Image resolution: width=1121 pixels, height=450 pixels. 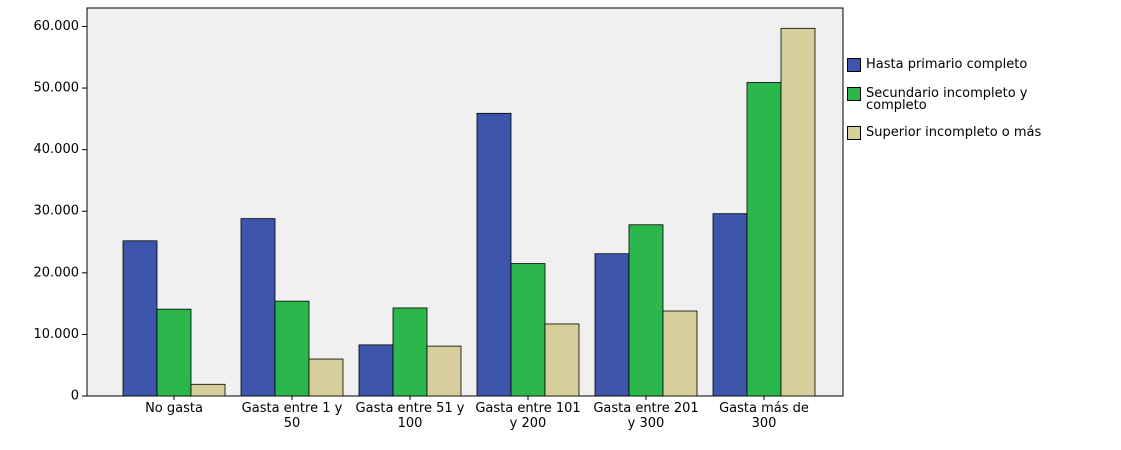 What do you see at coordinates (954, 132) in the screenshot?
I see `legend-label: Superior incompleto o más` at bounding box center [954, 132].